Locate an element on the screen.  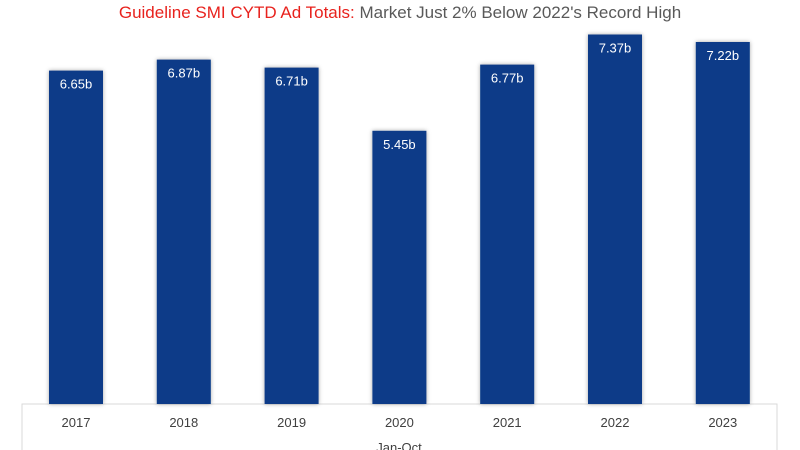
x-tick-2017: 2017 is located at coordinates (76, 422).